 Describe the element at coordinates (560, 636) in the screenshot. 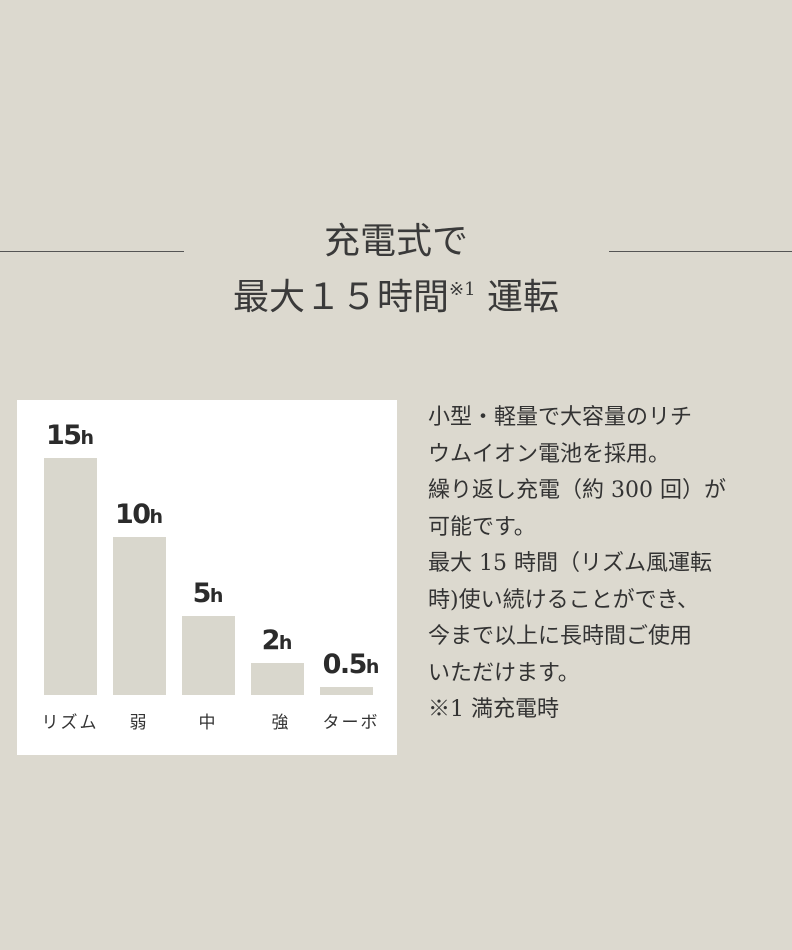

I see `description-line: 今まで以上に長時間ご使用` at that location.